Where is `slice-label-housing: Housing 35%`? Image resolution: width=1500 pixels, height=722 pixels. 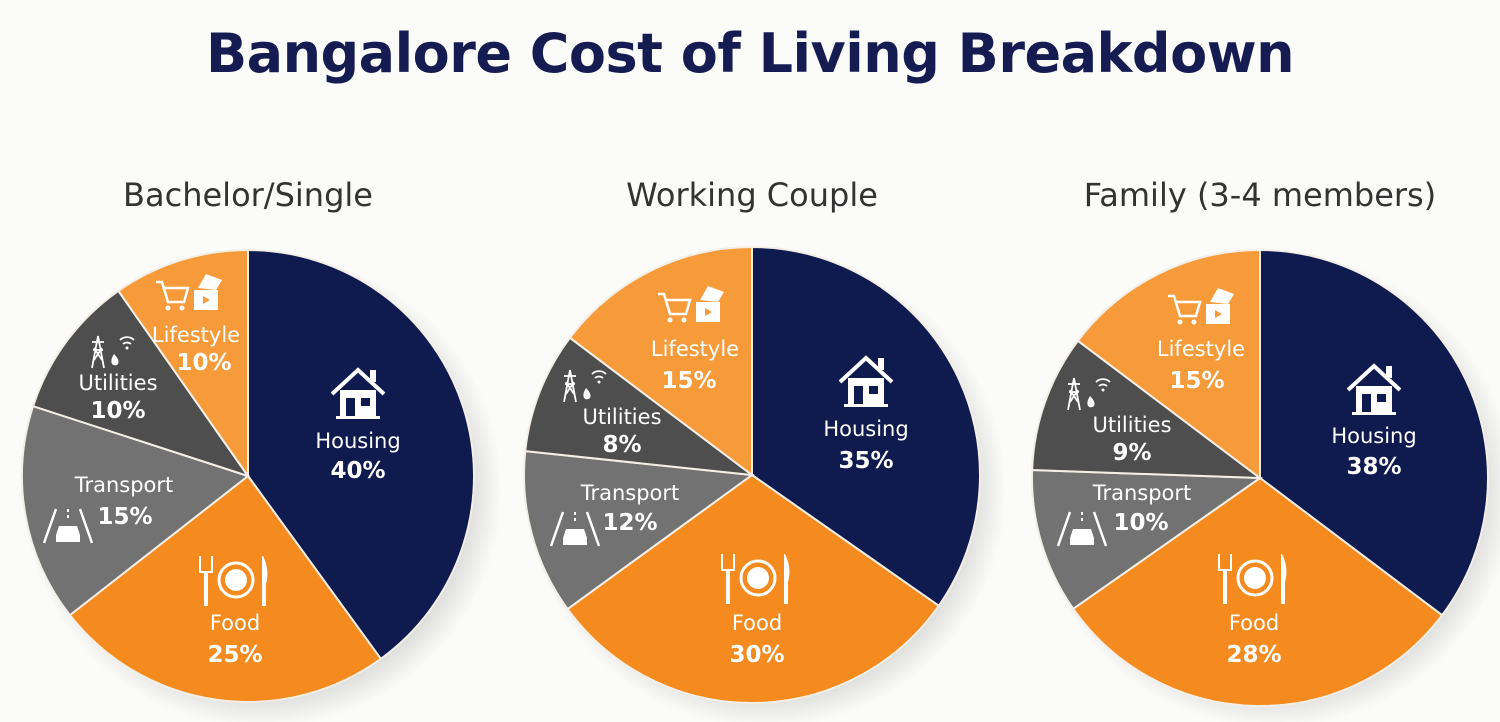
slice-label-housing: Housing 35% is located at coordinates (866, 414).